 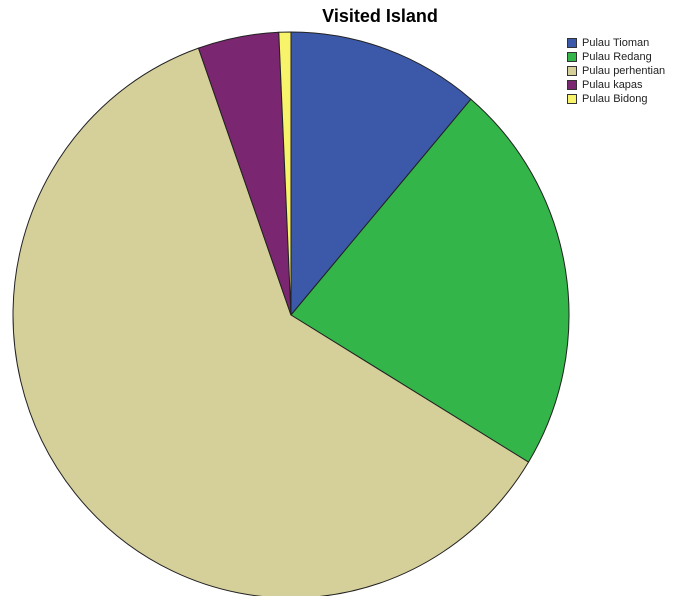 I want to click on legend-label: Pulau perhentian, so click(x=623, y=71).